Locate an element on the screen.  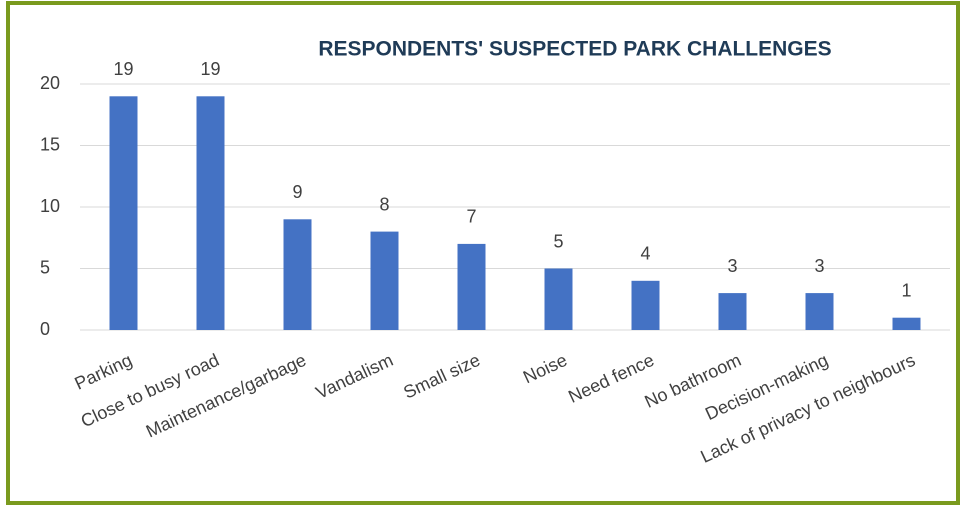
data-label: 7 is located at coordinates (471, 217).